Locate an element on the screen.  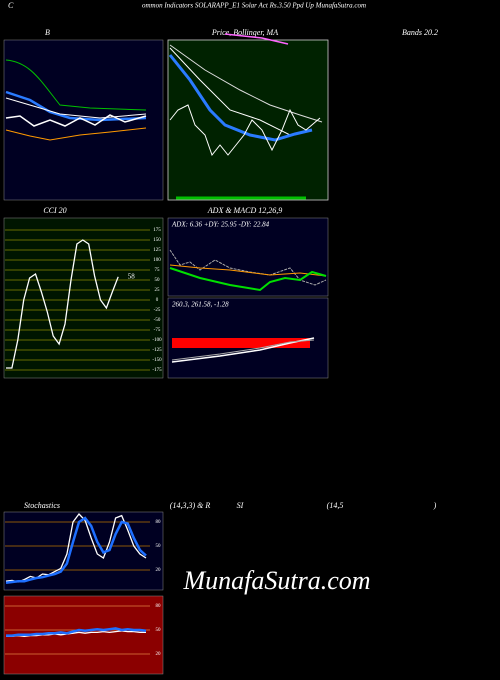
panel-title: (14,5 is located at coordinates (335, 505).